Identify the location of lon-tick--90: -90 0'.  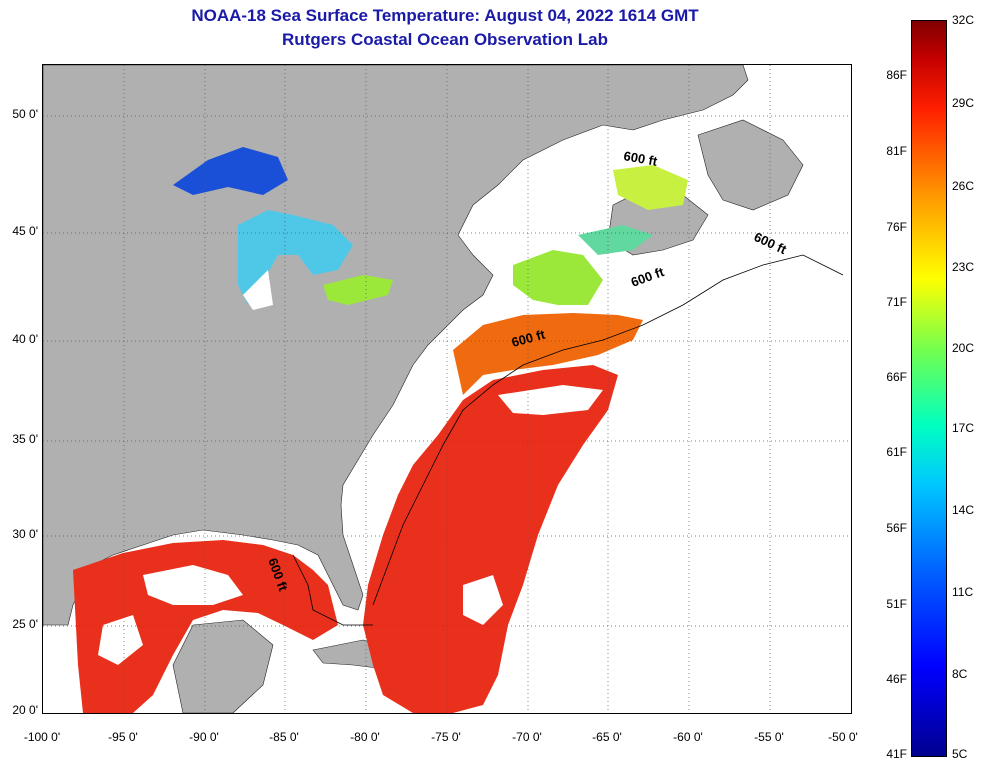
(204, 737).